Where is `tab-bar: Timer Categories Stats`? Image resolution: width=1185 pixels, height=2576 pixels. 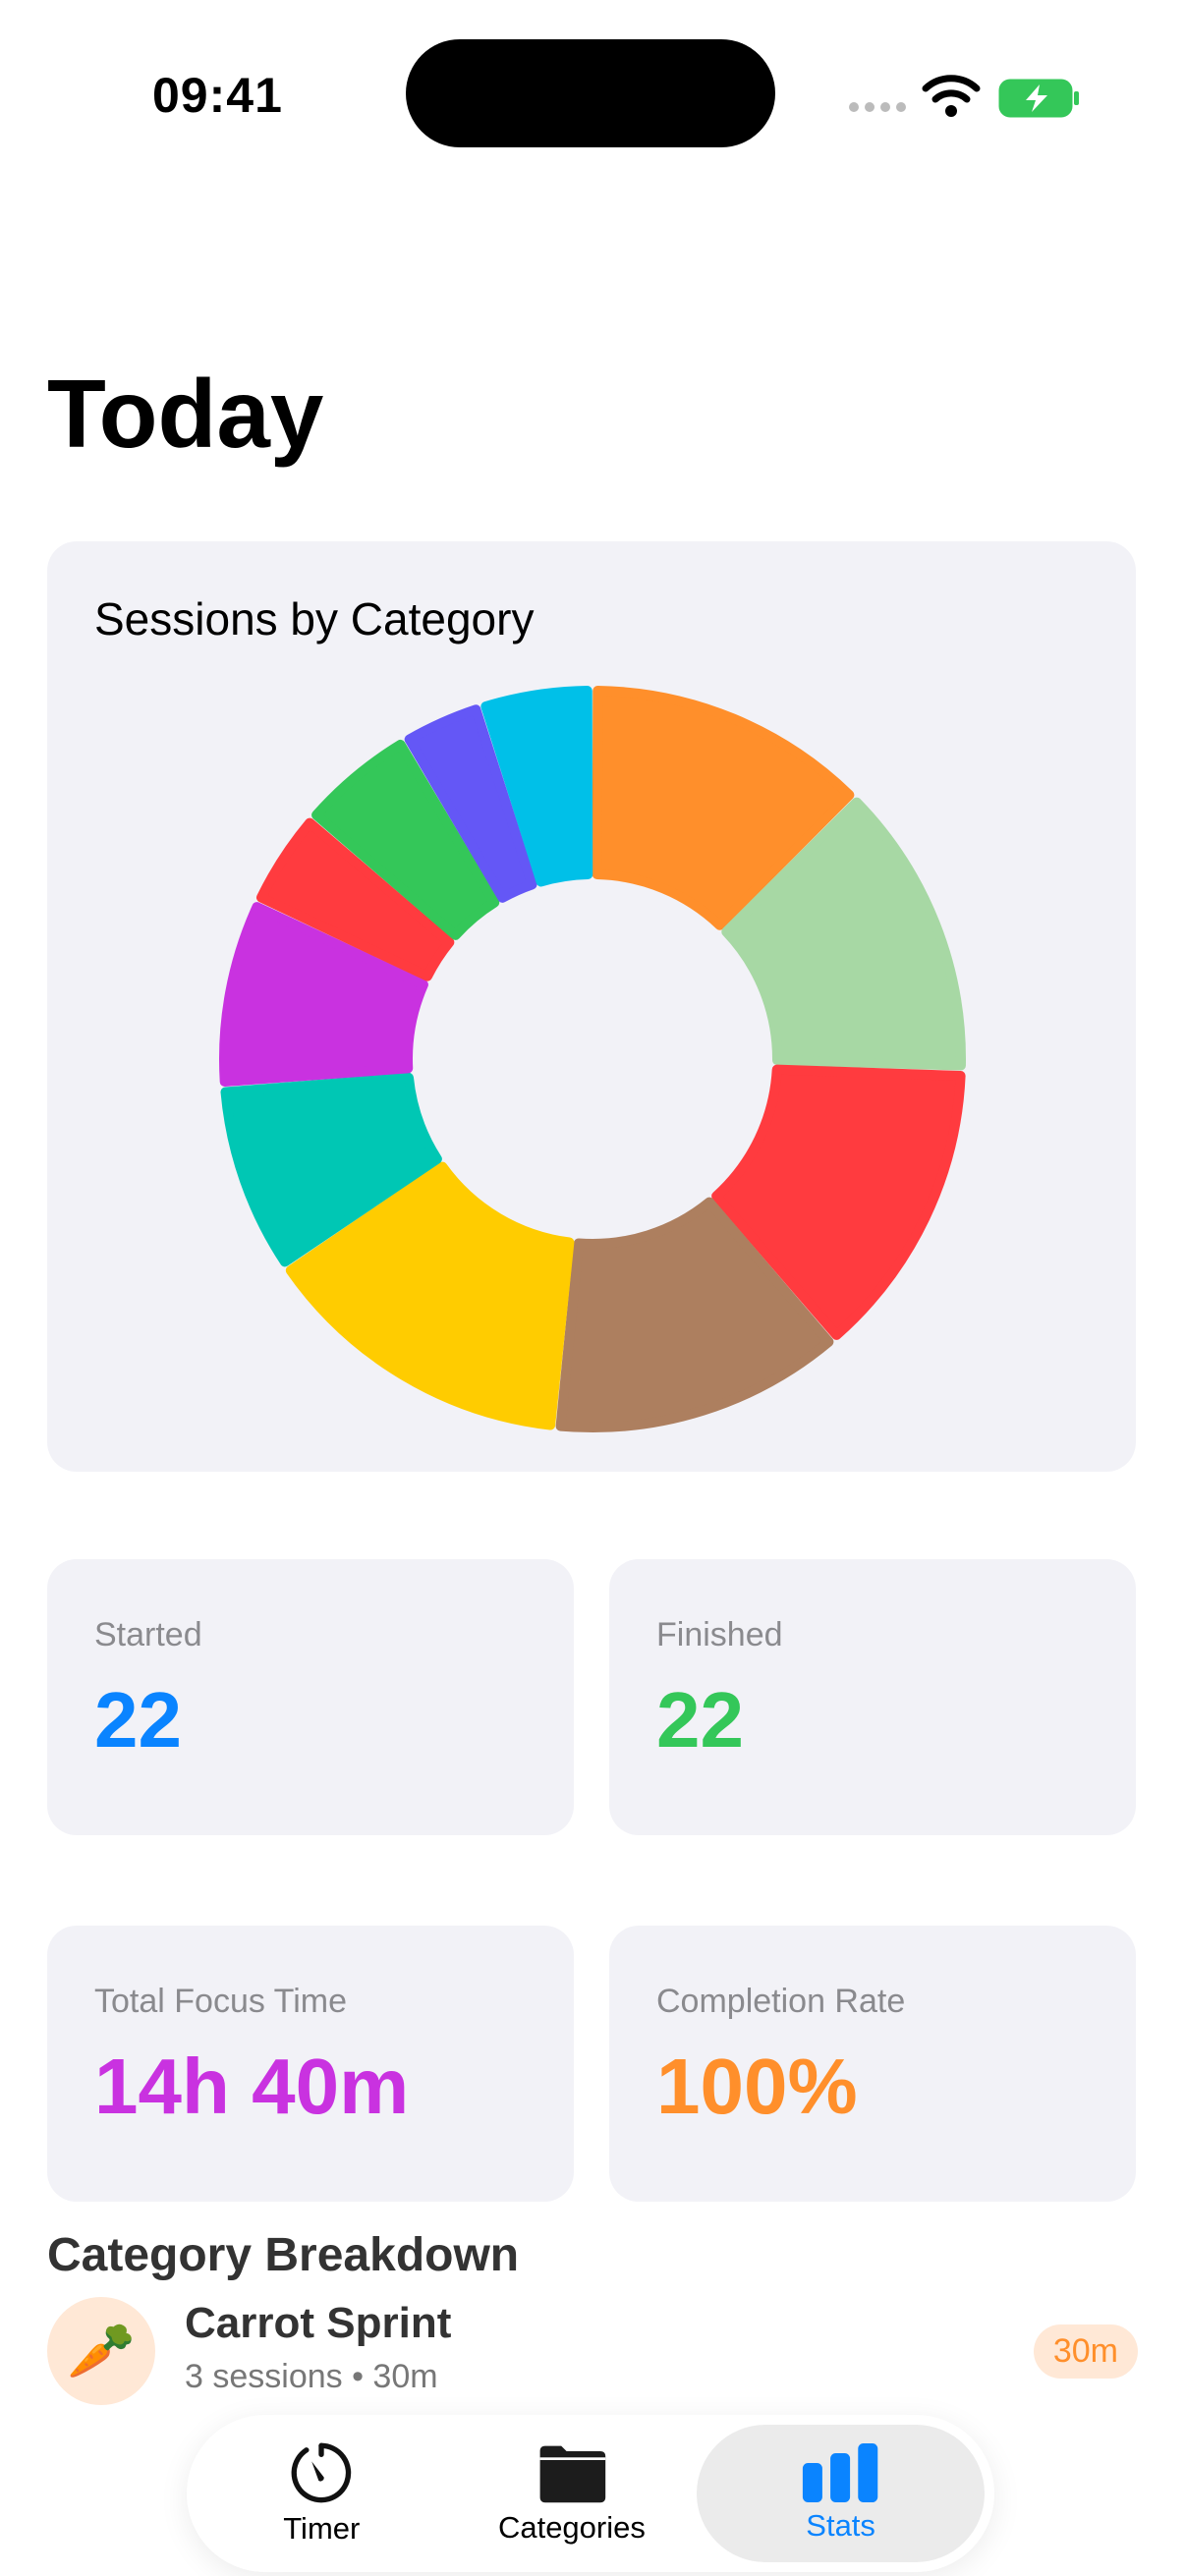
tab-bar: Timer Categories Stats is located at coordinates (591, 2493).